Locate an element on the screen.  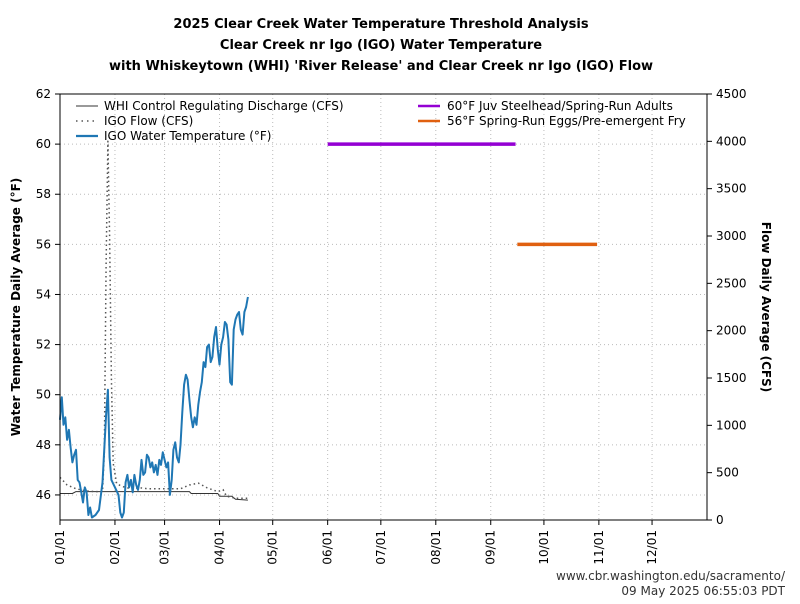
y2-tick-label: 4500 is located at coordinates (731, 94).